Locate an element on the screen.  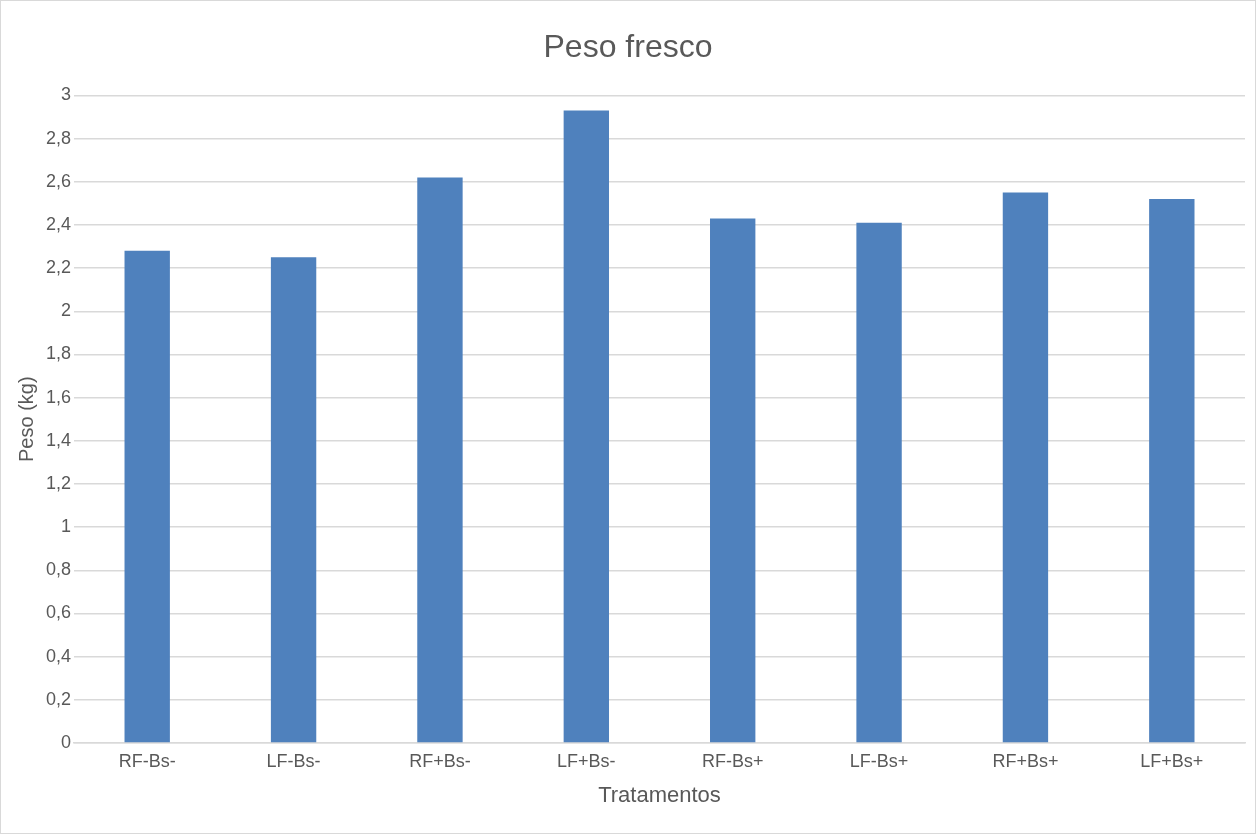
y-tick-label: 1,8 is located at coordinates (58, 353).